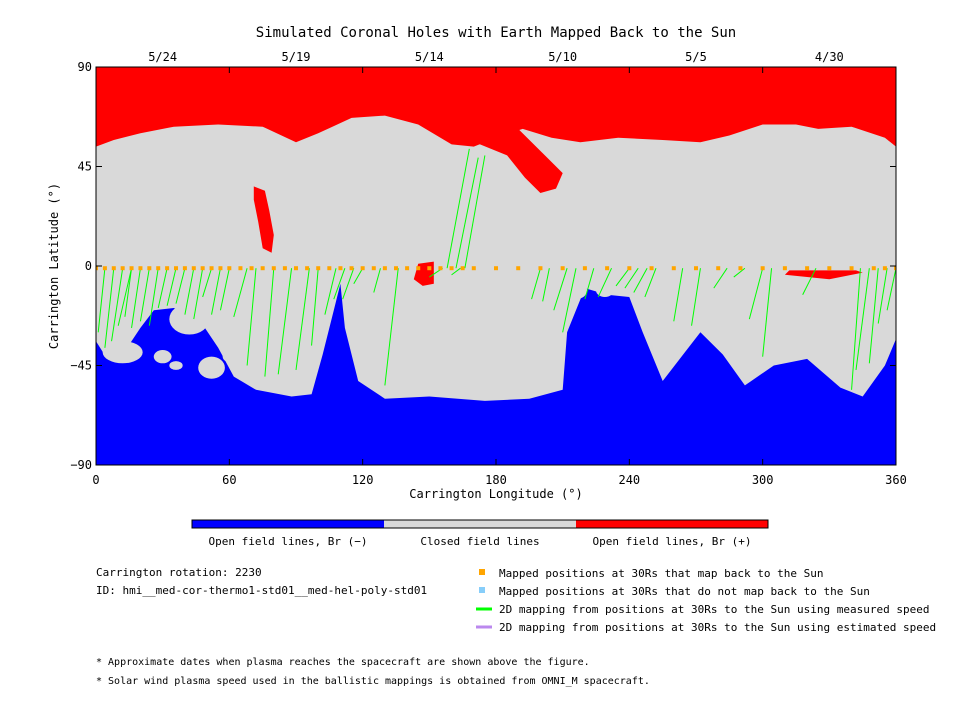  I want to click on top-date-ticks: 5/24 5/19 5/14 5/10 5/5 4/30, so click(496, 57).